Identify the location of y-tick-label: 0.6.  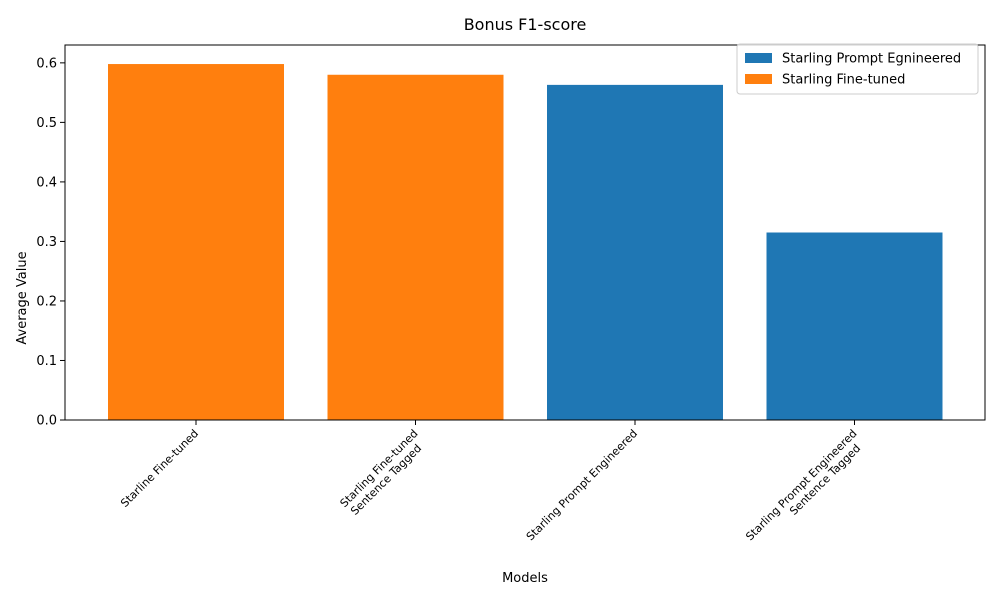
(46, 63).